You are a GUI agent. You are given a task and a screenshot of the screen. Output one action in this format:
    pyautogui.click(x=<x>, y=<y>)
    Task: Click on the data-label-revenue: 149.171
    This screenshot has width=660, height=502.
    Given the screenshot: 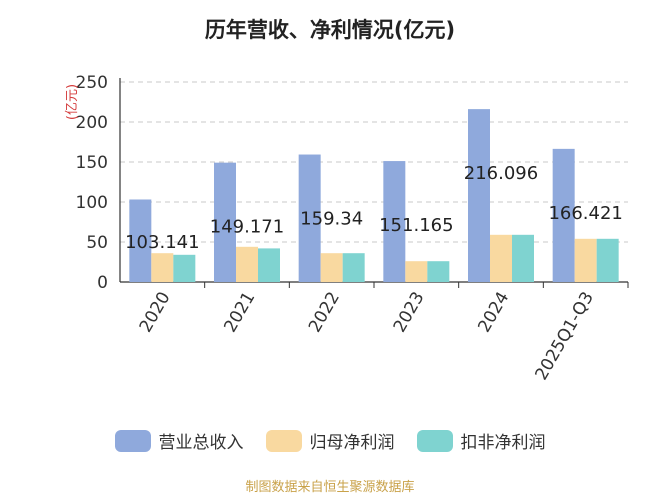 What is the action you would take?
    pyautogui.click(x=247, y=227)
    